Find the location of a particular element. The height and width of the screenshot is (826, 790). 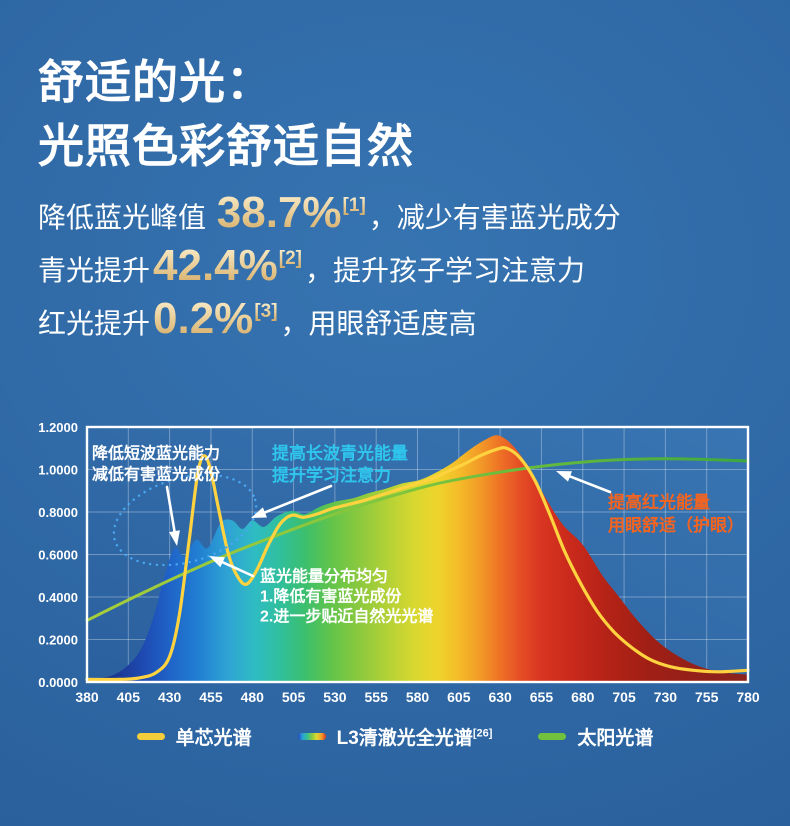

chart-legend: 单芯光谱 L3清澈光全光谱[26] 太阳光谱 is located at coordinates (395, 736).